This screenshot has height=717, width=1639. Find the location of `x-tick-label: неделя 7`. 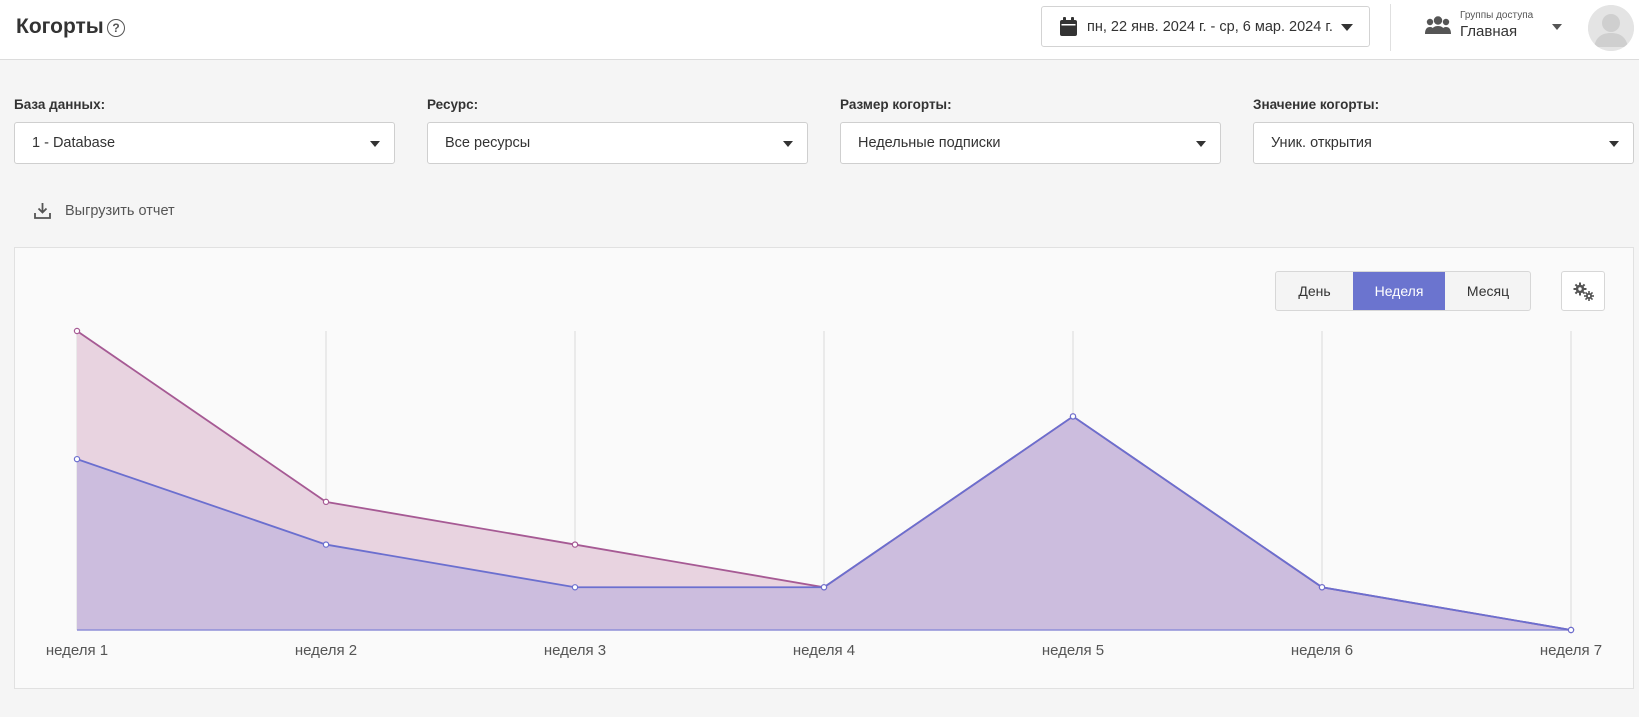

x-tick-label: неделя 7 is located at coordinates (1571, 650).